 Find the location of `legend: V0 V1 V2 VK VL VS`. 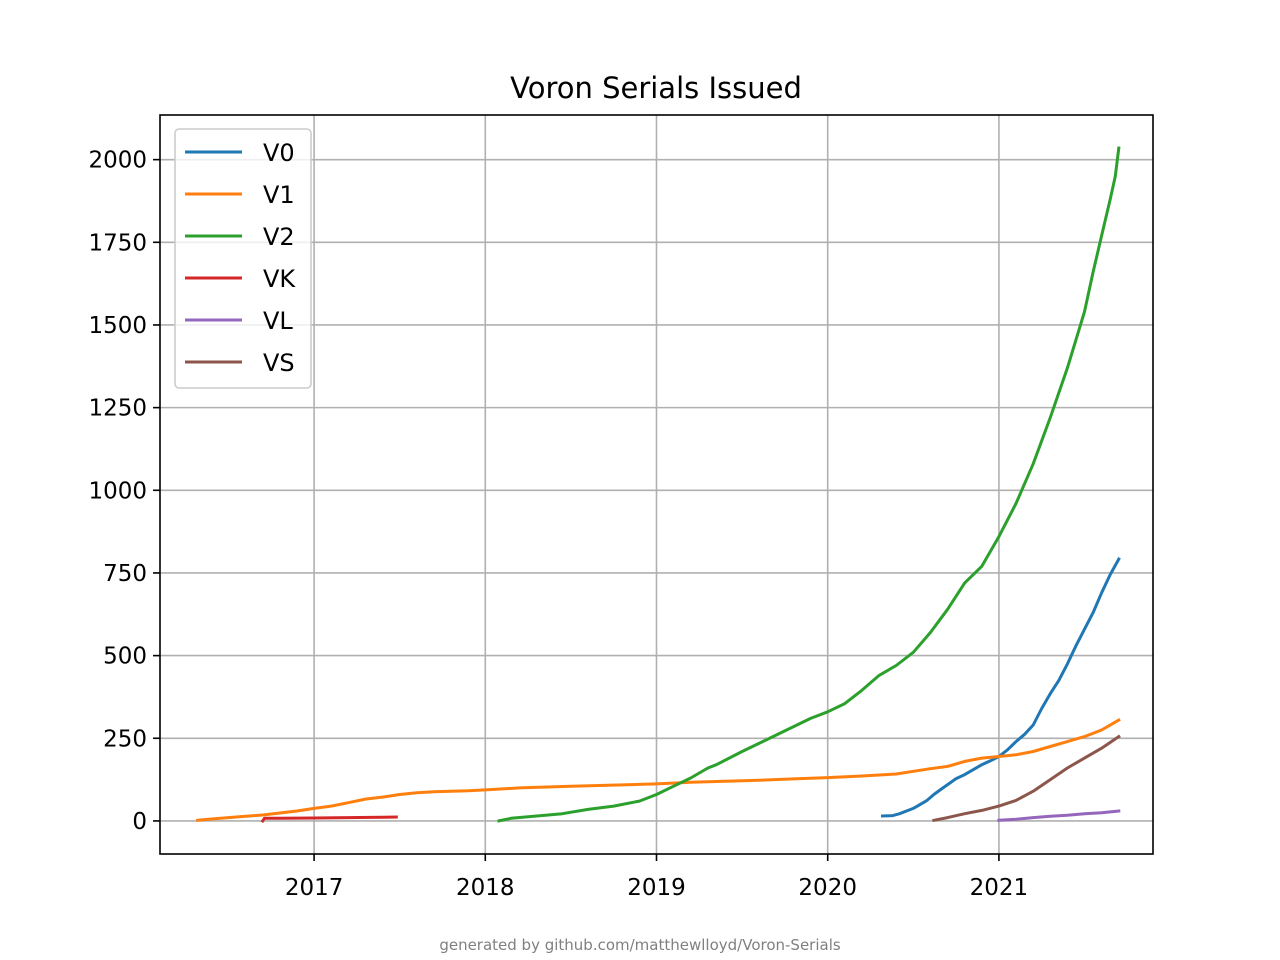

legend: V0 V1 V2 VK VL VS is located at coordinates (243, 258).